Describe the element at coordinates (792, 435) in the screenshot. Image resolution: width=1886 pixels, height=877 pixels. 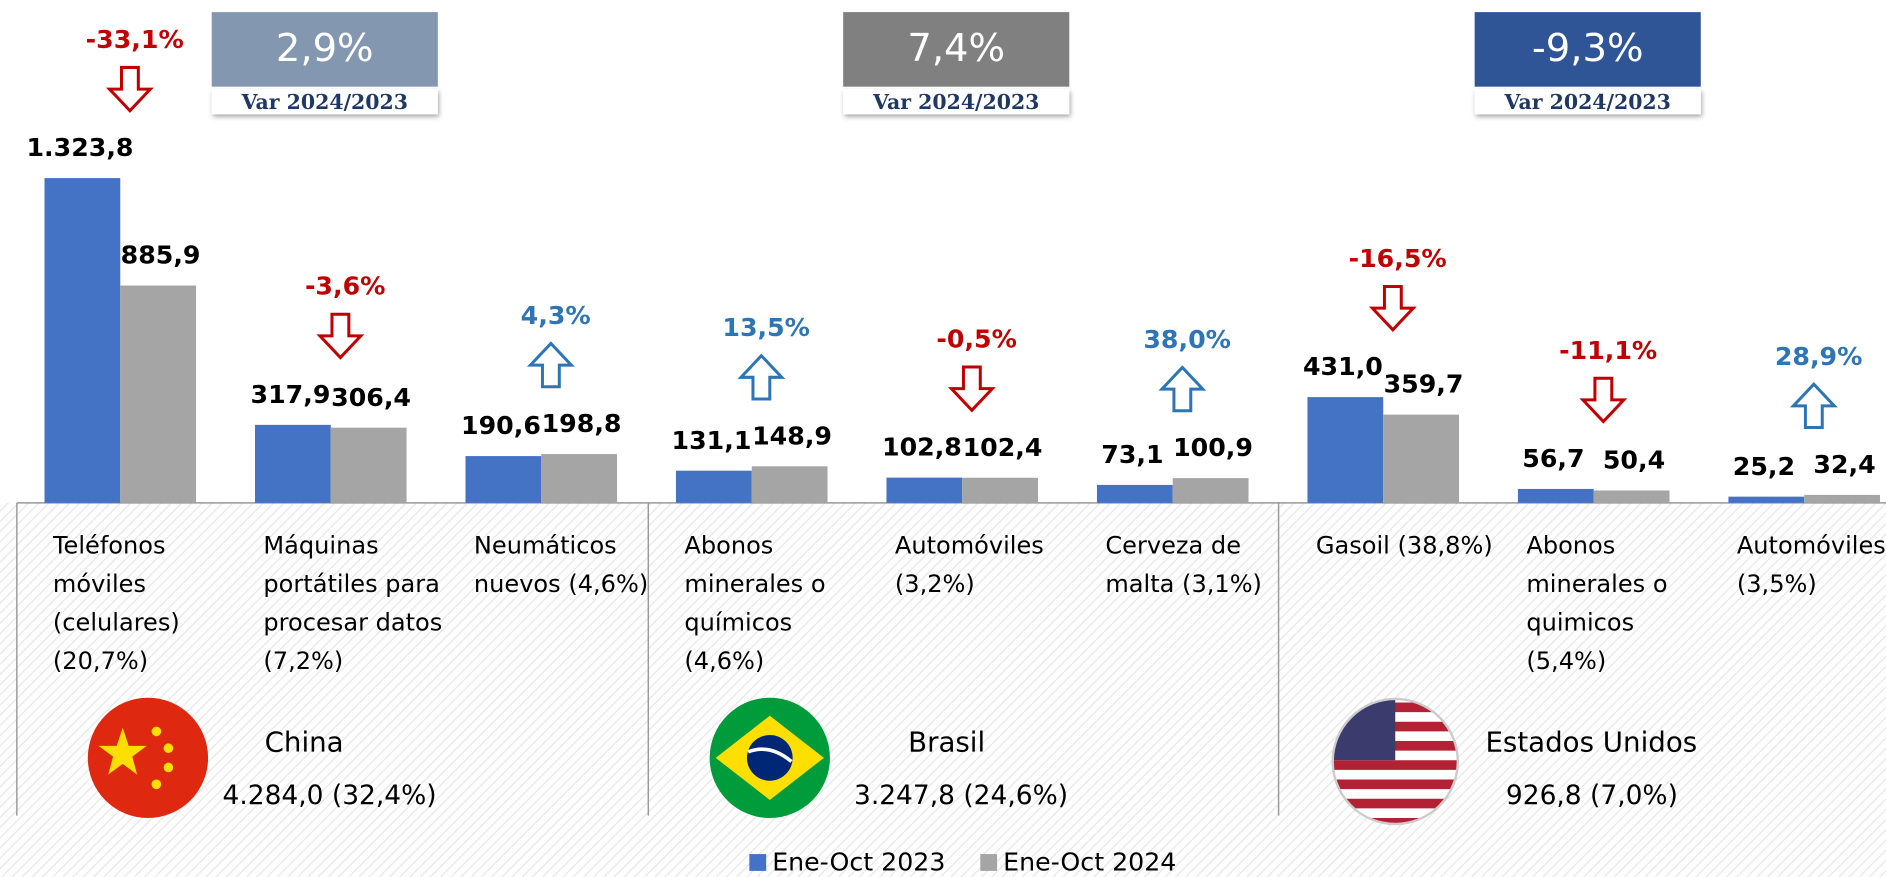
I see `value-label: 148,9` at that location.